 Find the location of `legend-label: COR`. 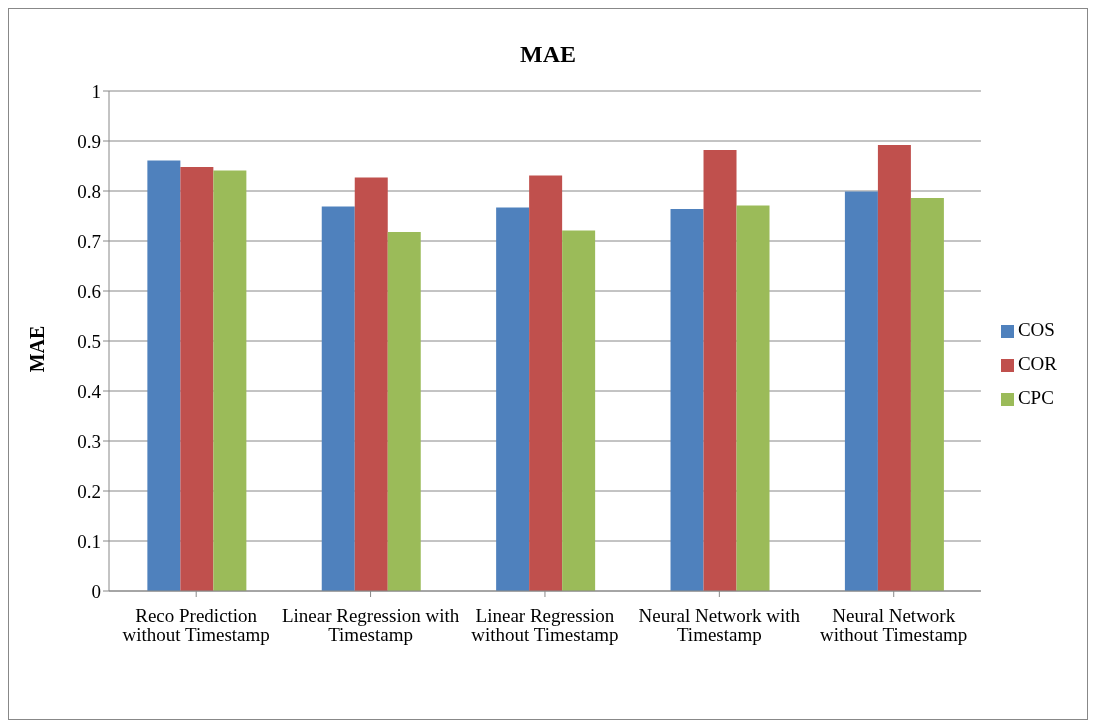

legend-label: COR is located at coordinates (1037, 363).